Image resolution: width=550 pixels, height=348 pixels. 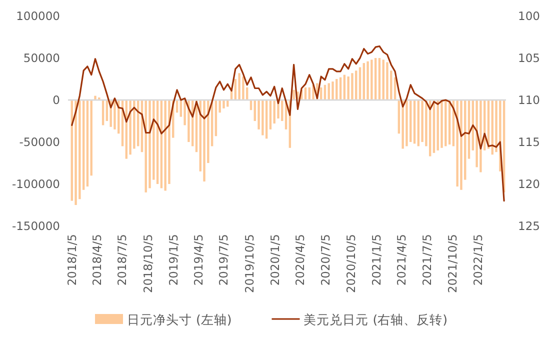 What do you see at coordinates (249, 263) in the screenshot?
I see `x-tick-label: 2019/10/5` at bounding box center [249, 263].